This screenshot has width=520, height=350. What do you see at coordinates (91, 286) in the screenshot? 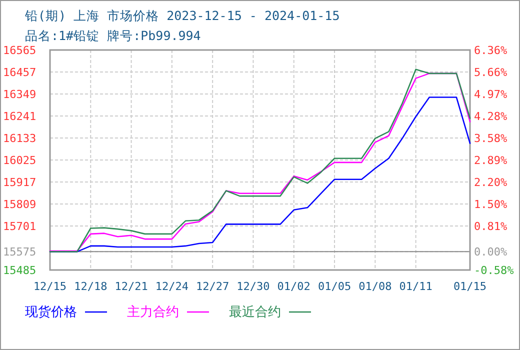
I see `x-tick-label: 12/18` at bounding box center [91, 286].